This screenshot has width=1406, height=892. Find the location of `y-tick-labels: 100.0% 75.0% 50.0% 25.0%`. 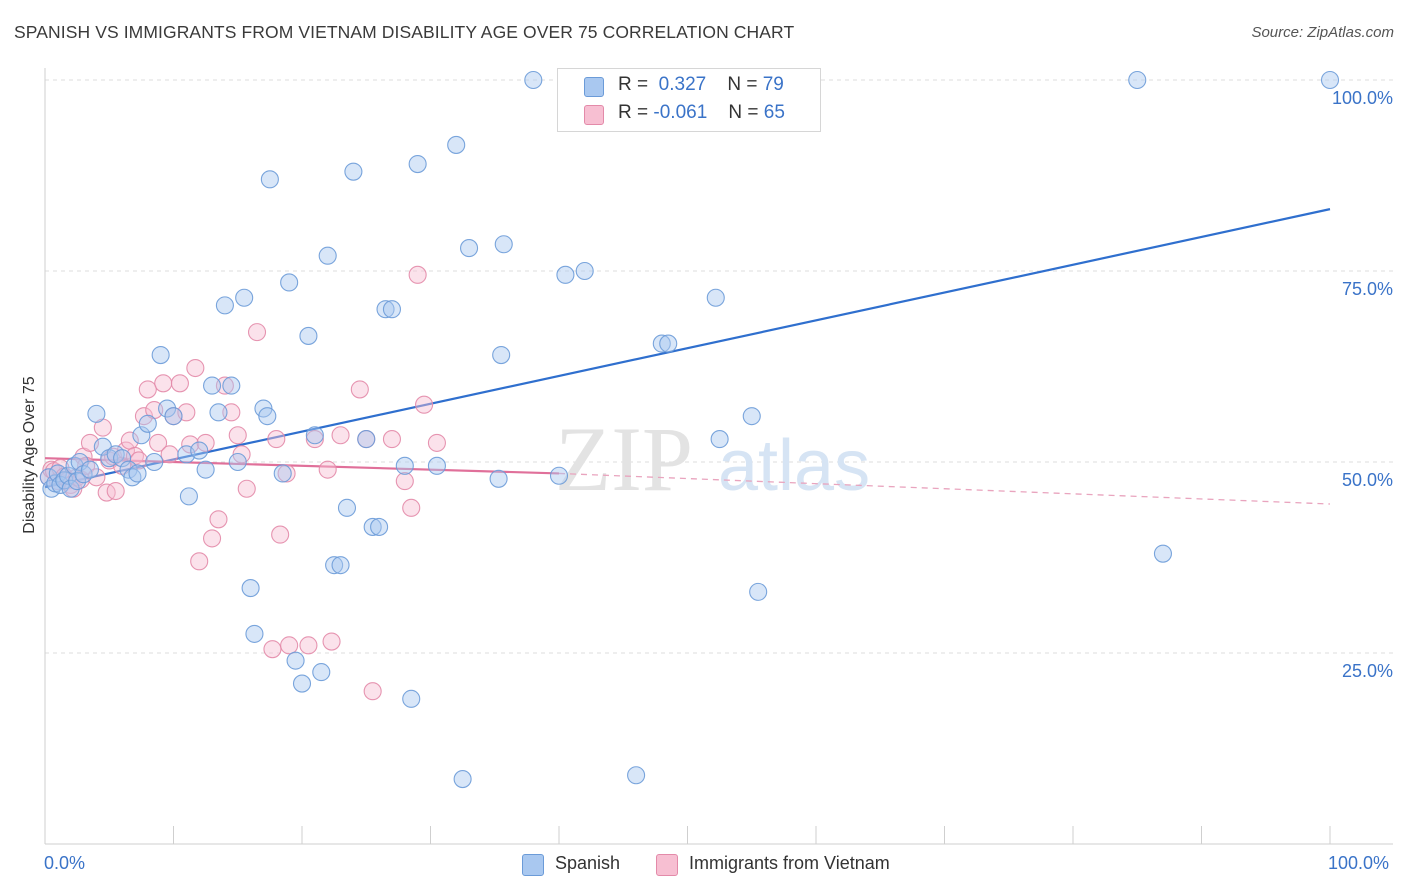

y-tick-labels: 100.0% 75.0% 50.0% 25.0% is located at coordinates (1362, 384).